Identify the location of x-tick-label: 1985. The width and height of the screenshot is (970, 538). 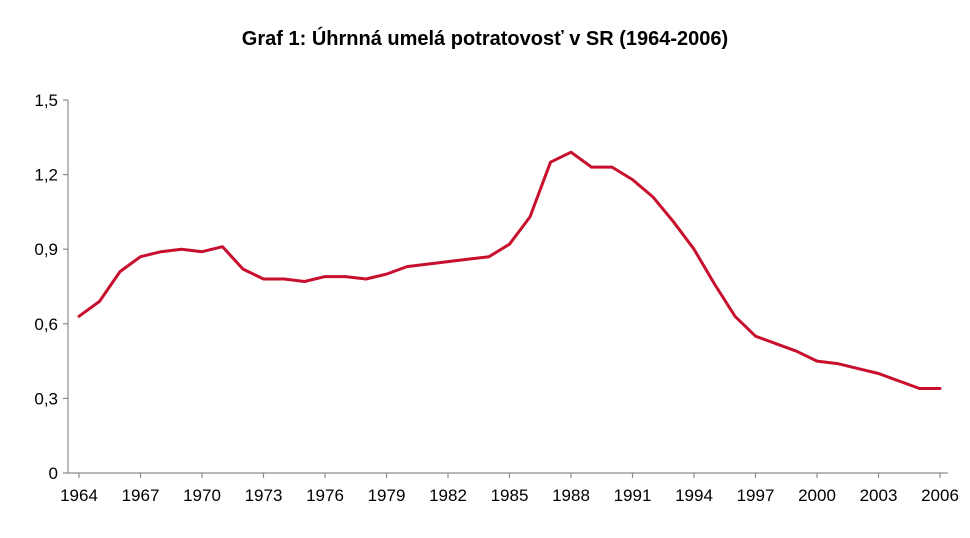
(510, 495).